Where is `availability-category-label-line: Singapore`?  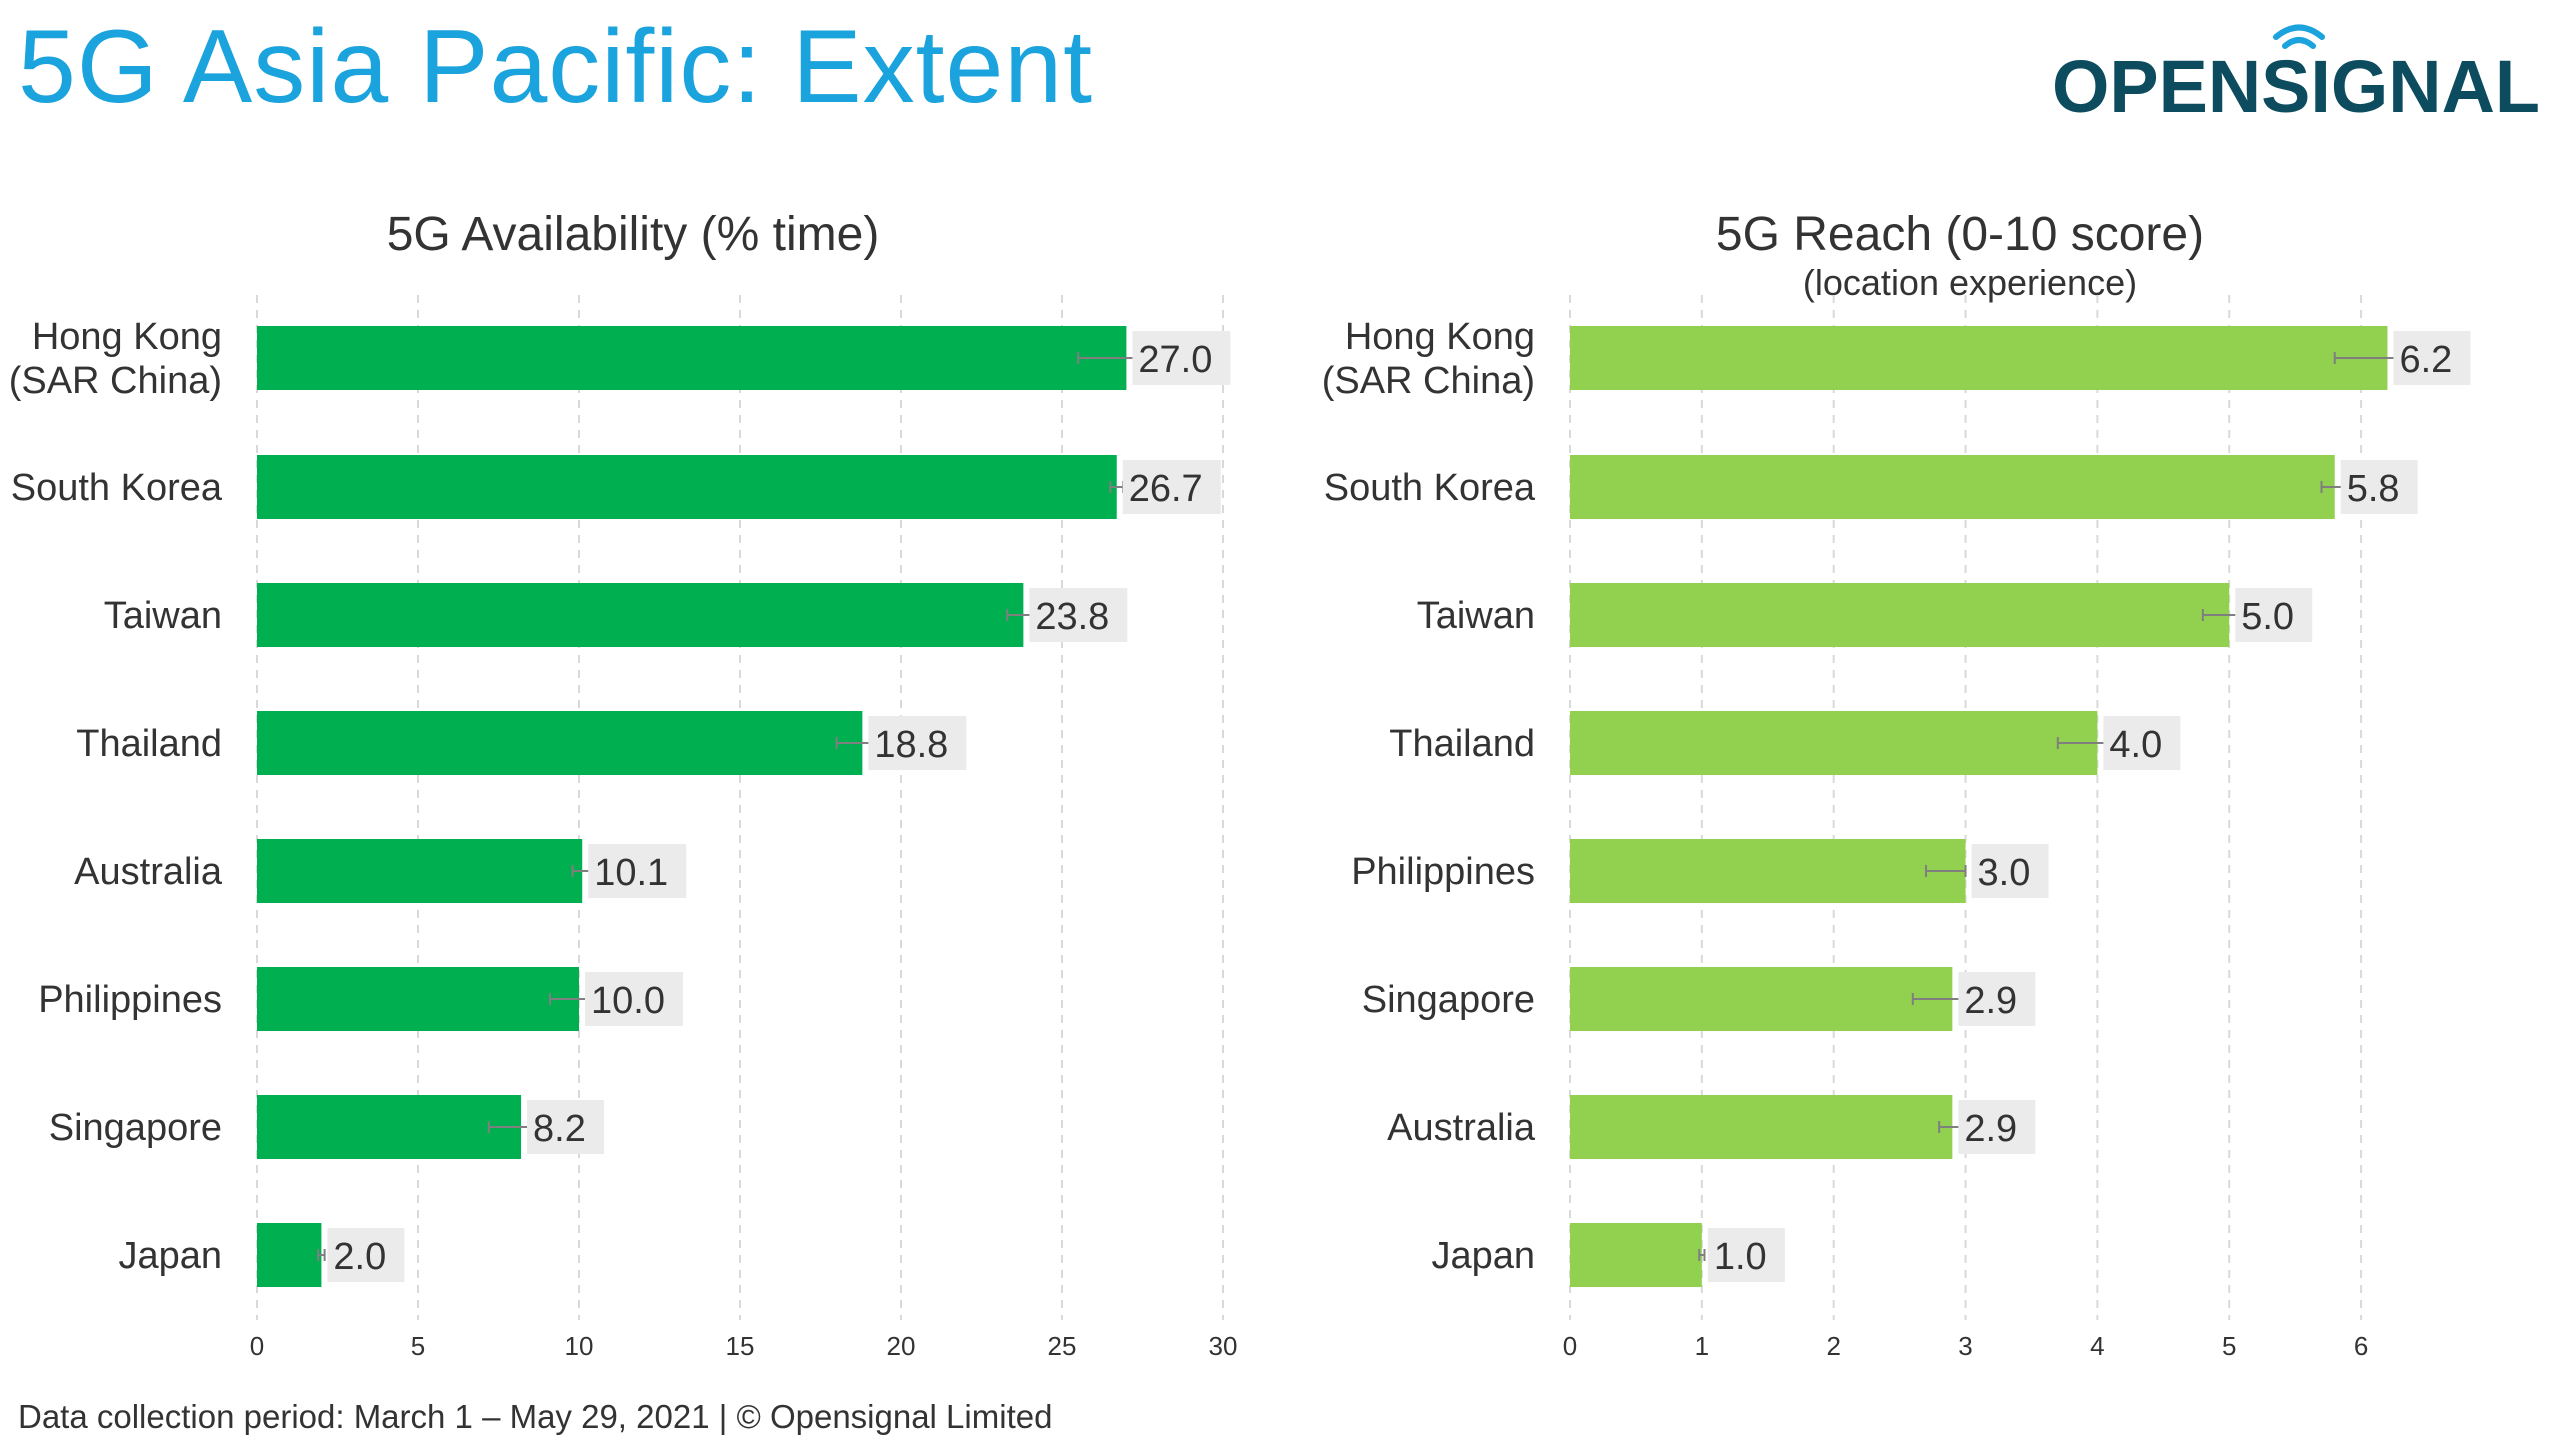 availability-category-label-line: Singapore is located at coordinates (135, 1128).